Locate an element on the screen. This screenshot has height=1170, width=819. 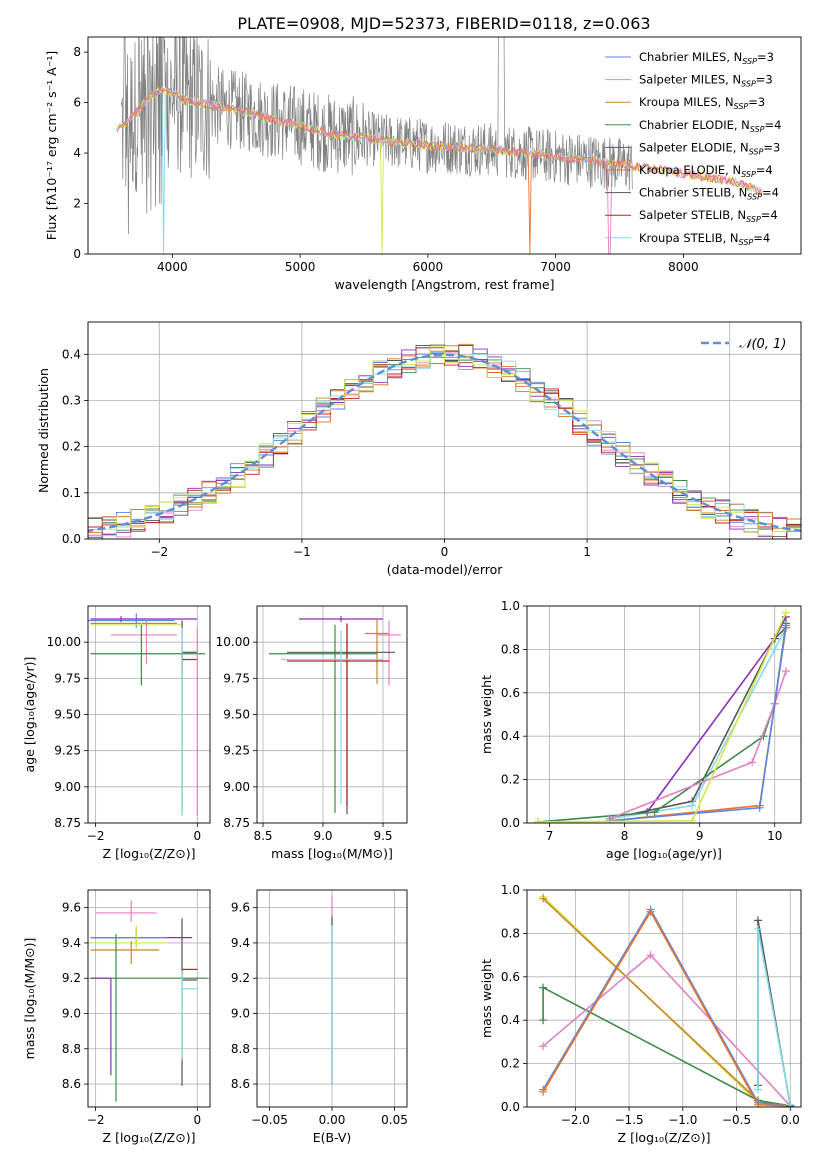
spectrum-legend-label: Chabrier MILES, NSSP=3 is located at coordinates (706, 58).